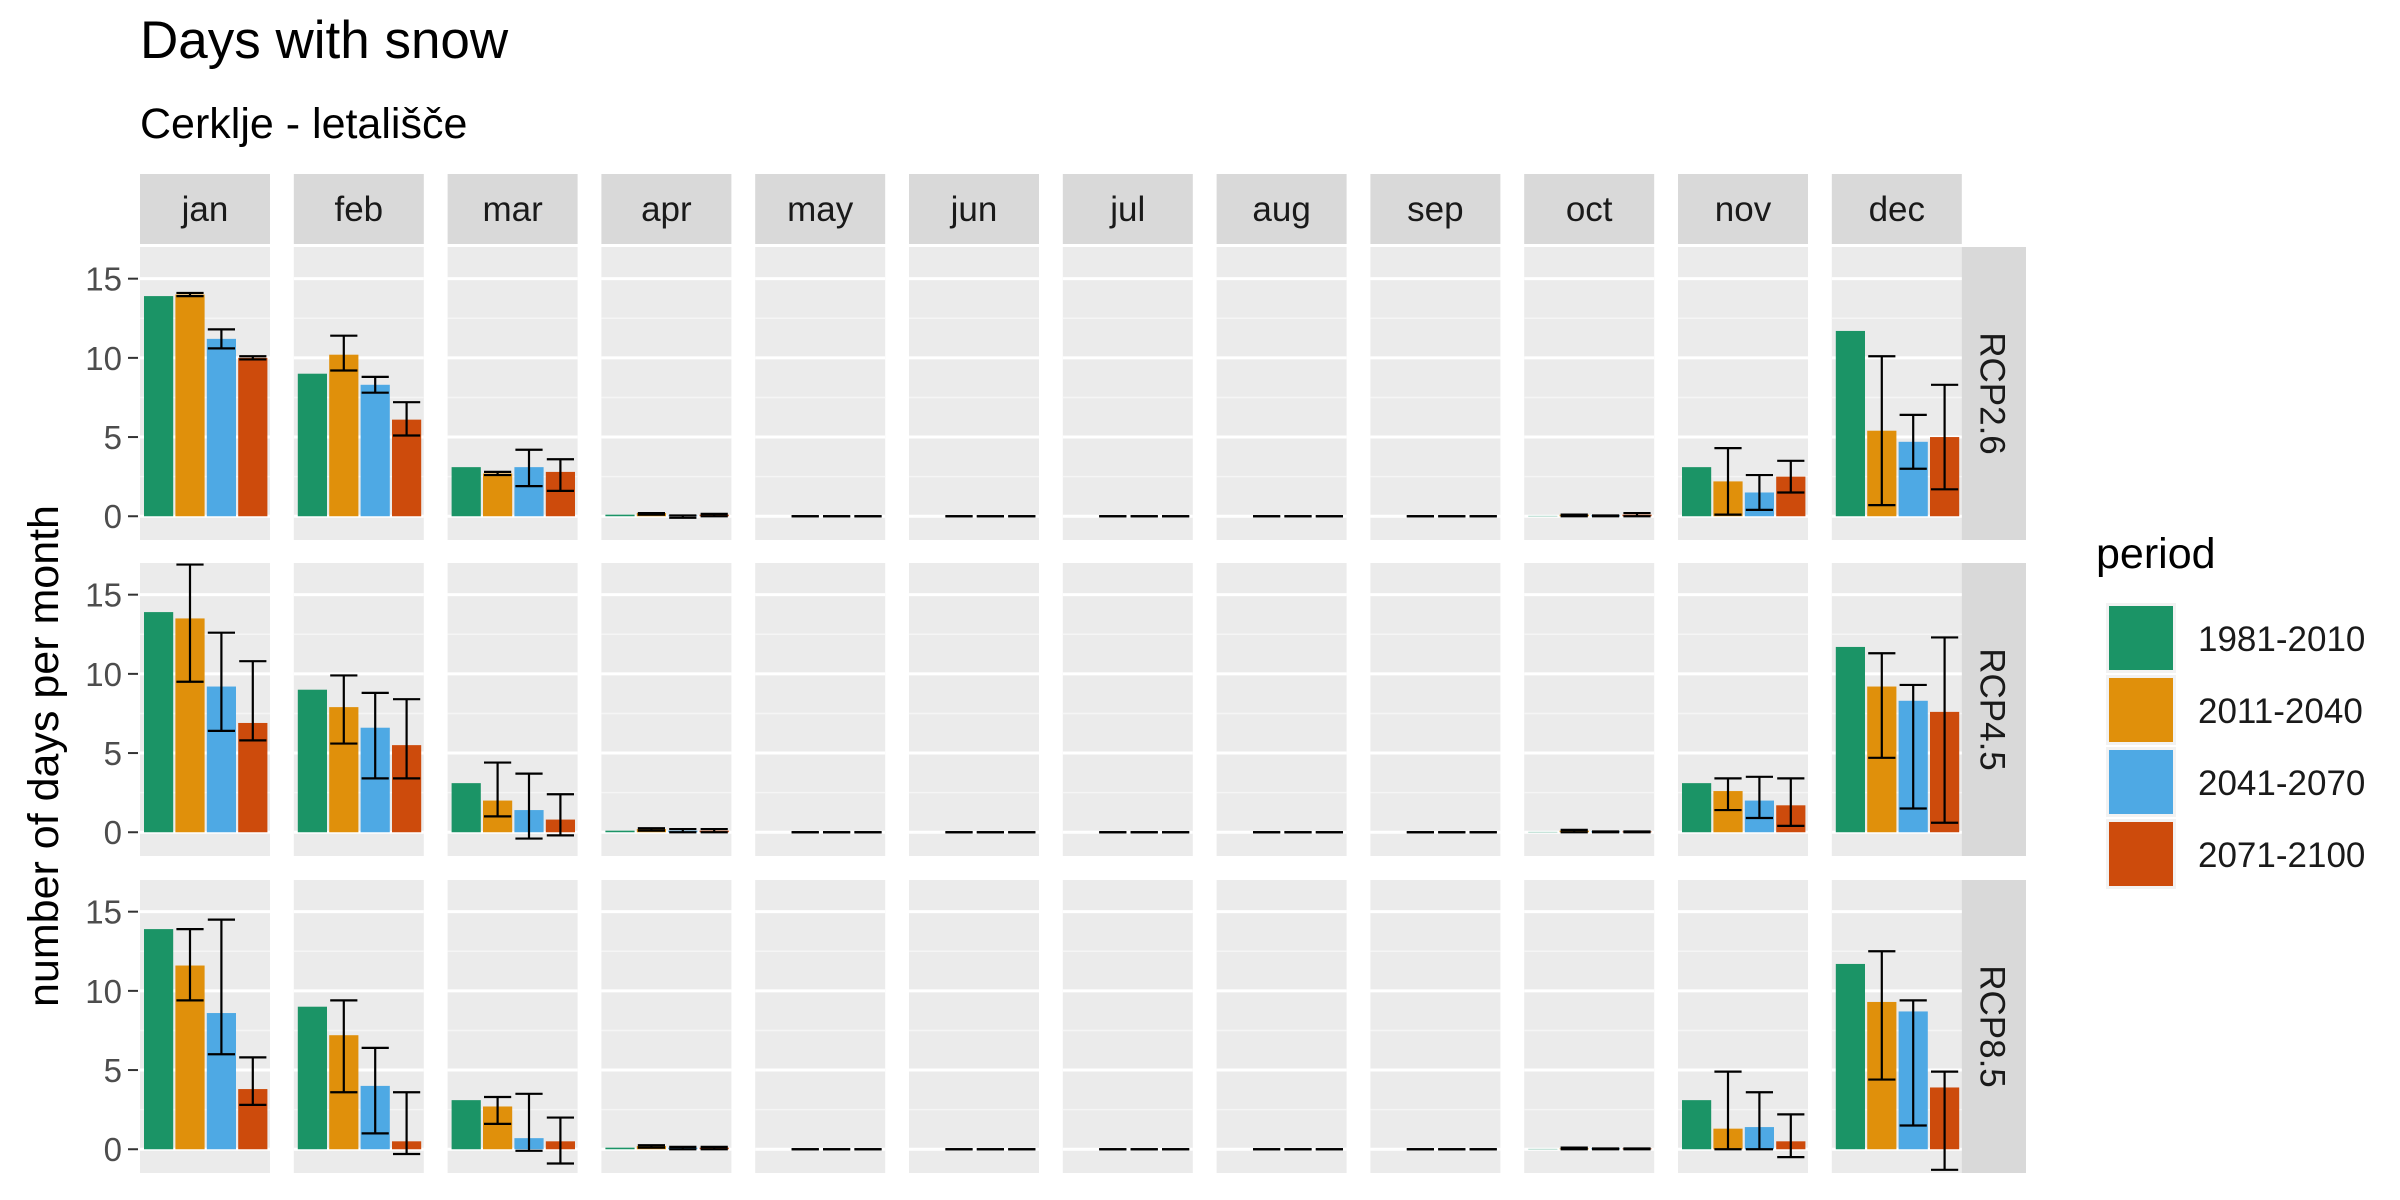  What do you see at coordinates (1992, 393) in the screenshot?
I see `scenario-label: RCP2.6` at bounding box center [1992, 393].